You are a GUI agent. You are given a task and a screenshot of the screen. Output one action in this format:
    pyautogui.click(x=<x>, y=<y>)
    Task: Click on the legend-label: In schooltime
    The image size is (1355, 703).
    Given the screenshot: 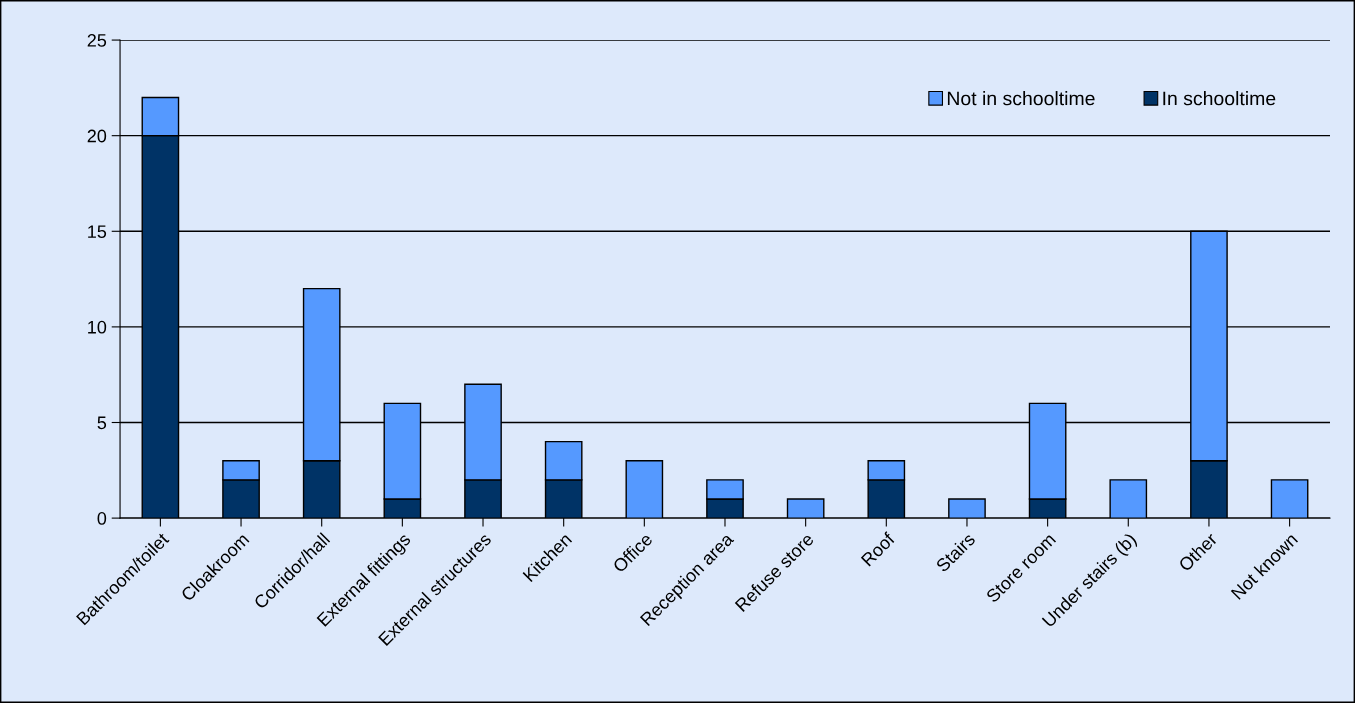 What is the action you would take?
    pyautogui.click(x=1219, y=98)
    